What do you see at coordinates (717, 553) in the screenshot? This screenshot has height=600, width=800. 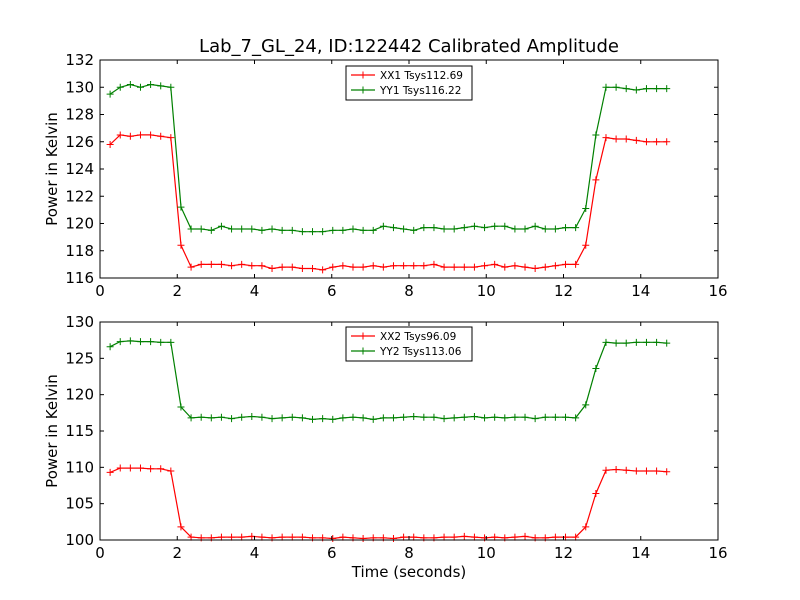 I see `x-tick-label: 16` at bounding box center [717, 553].